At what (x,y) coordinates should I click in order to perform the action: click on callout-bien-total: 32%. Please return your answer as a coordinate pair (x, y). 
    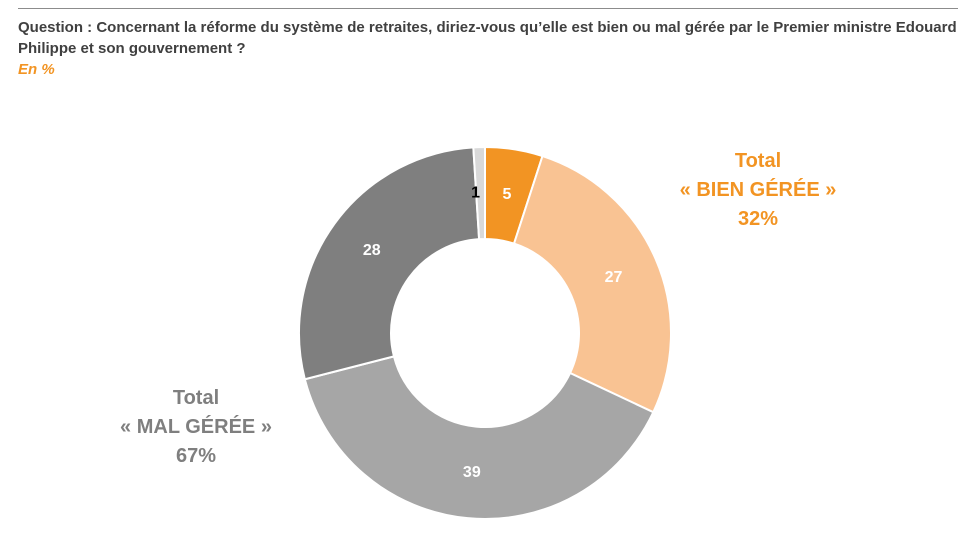
    Looking at the image, I should click on (758, 219).